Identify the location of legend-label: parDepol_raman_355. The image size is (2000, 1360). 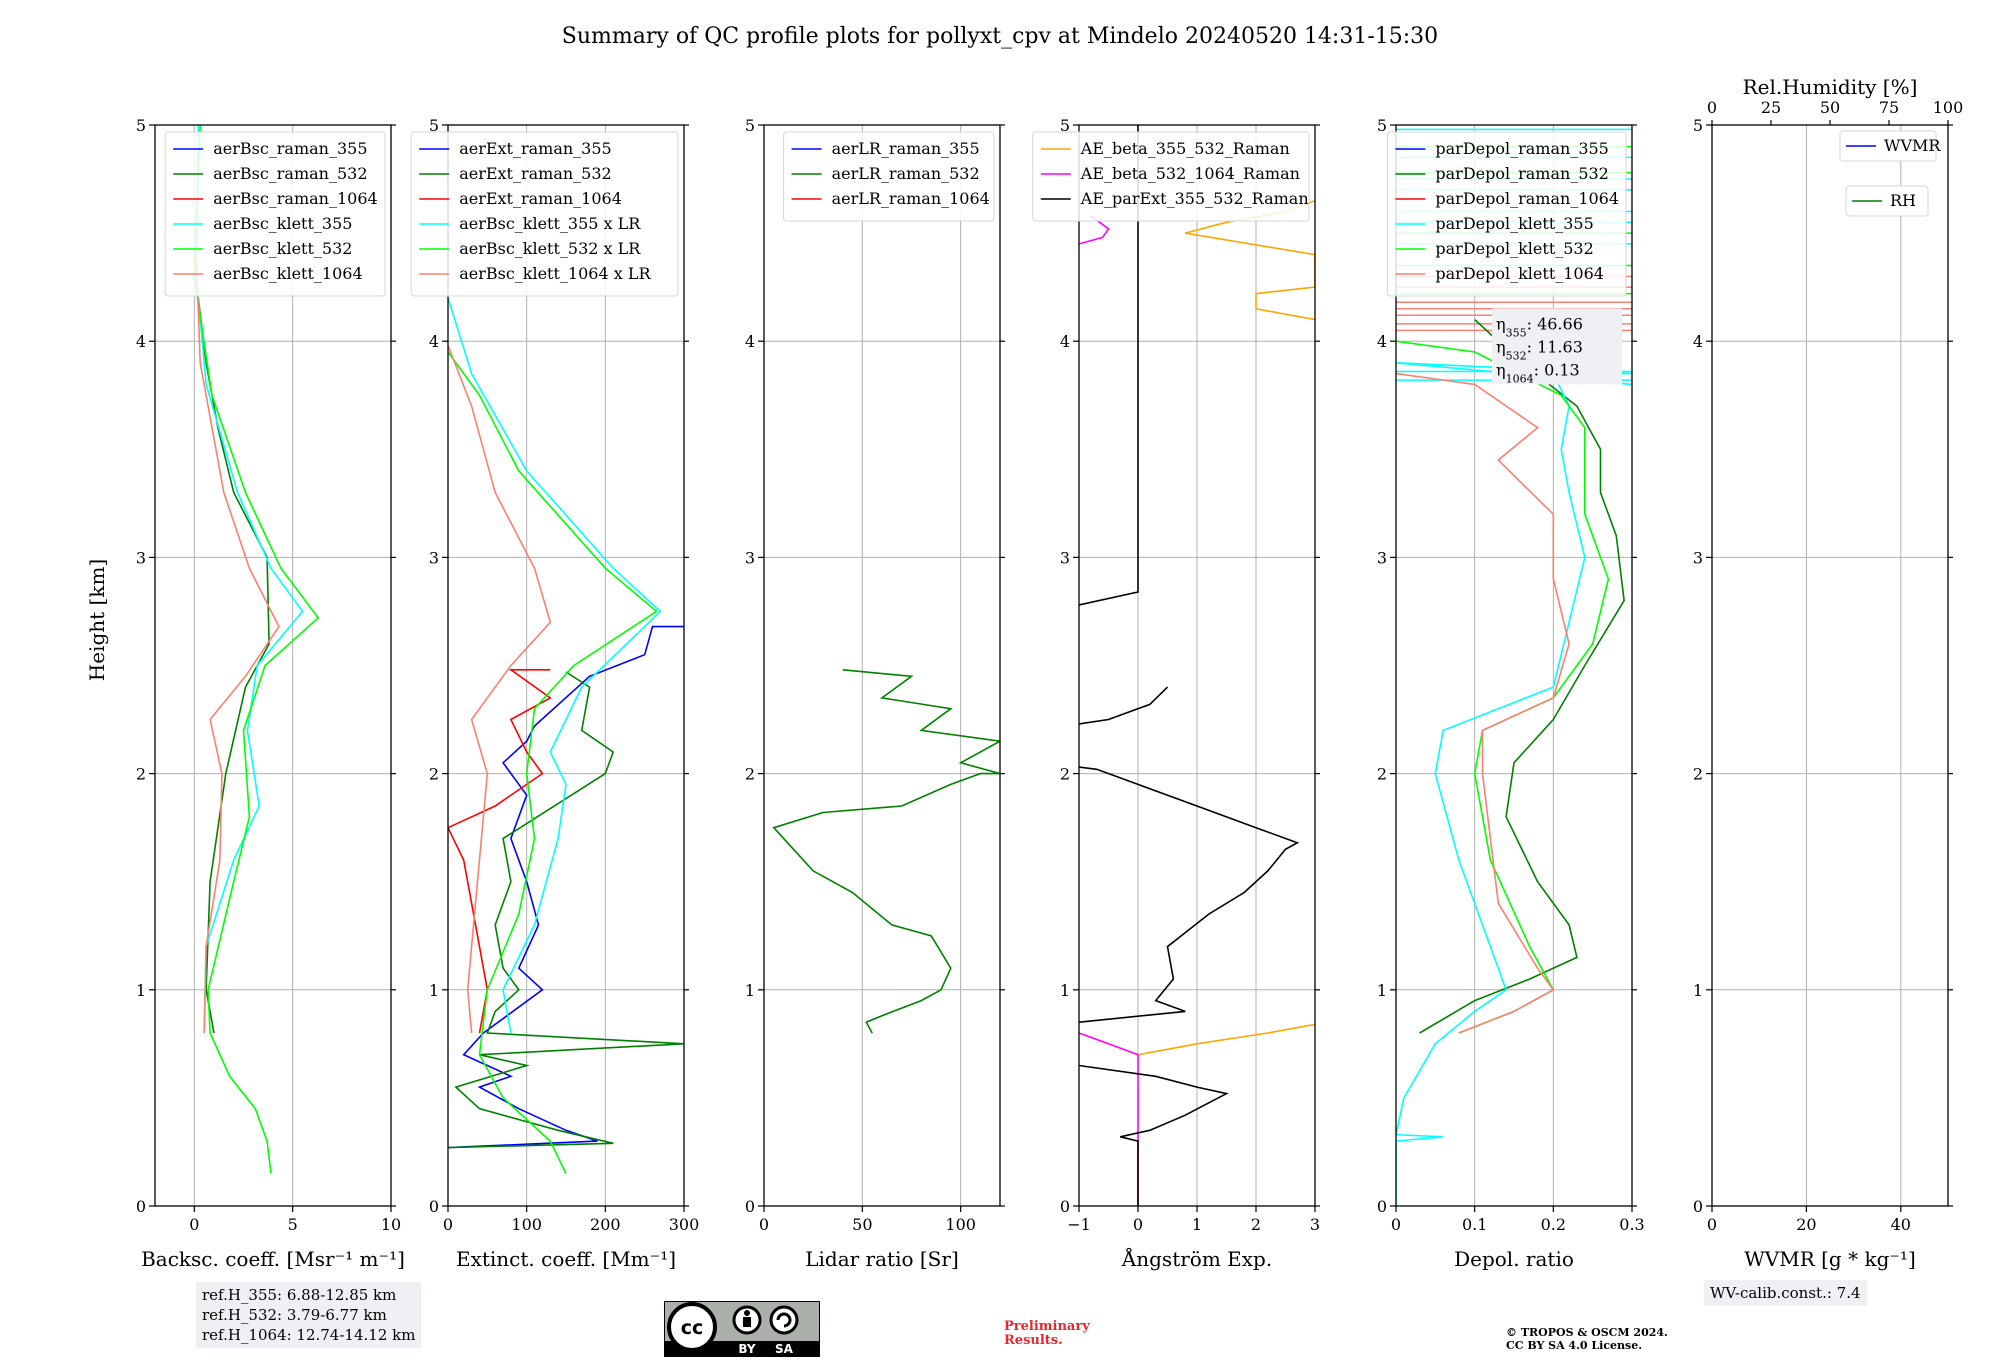
(1521, 148).